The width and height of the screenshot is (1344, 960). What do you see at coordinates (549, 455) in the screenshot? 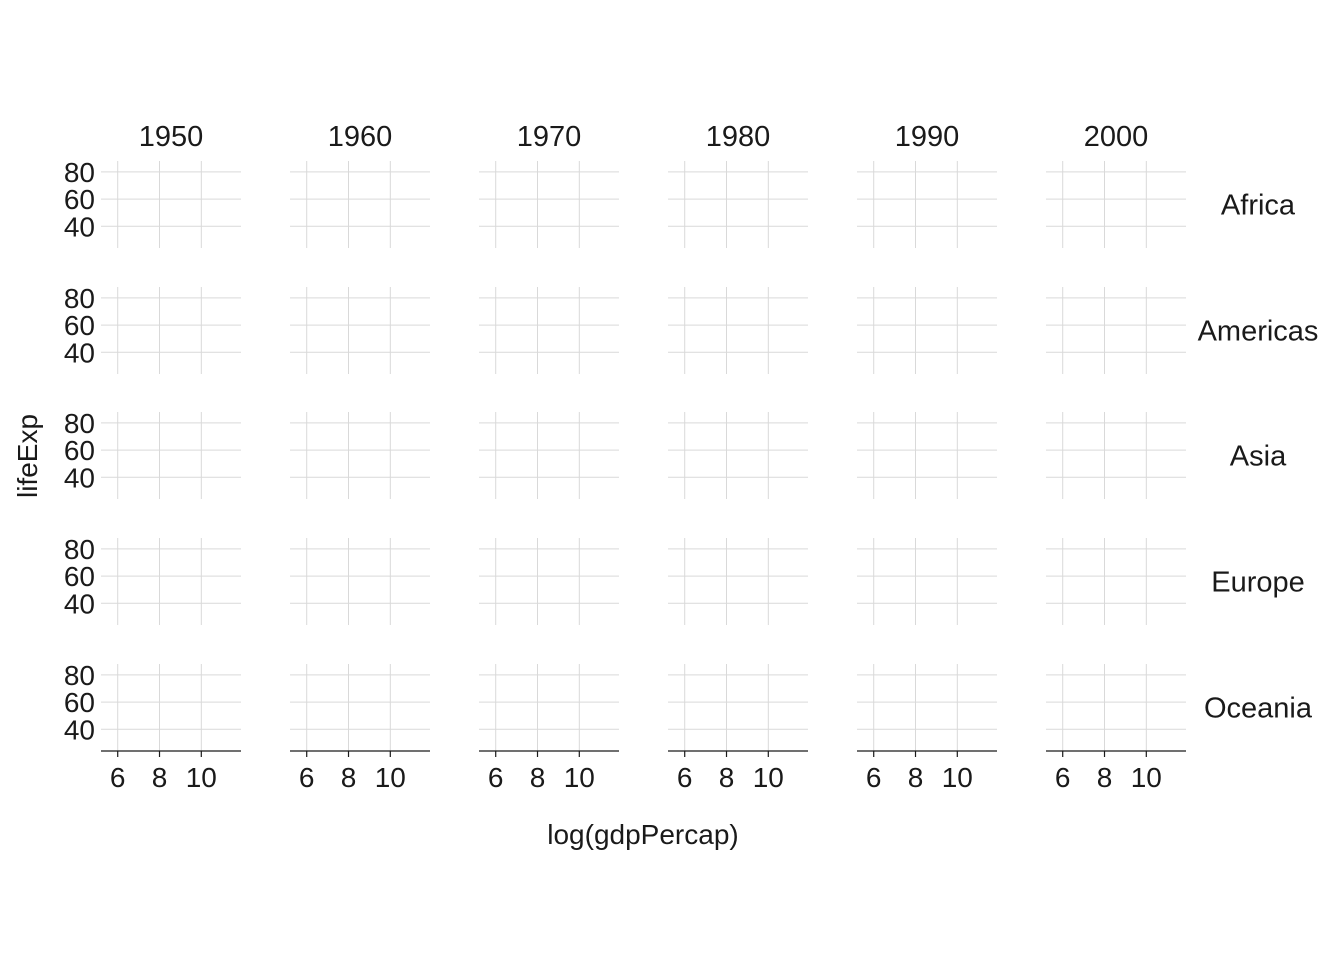
I see `panel-asia-1970` at bounding box center [549, 455].